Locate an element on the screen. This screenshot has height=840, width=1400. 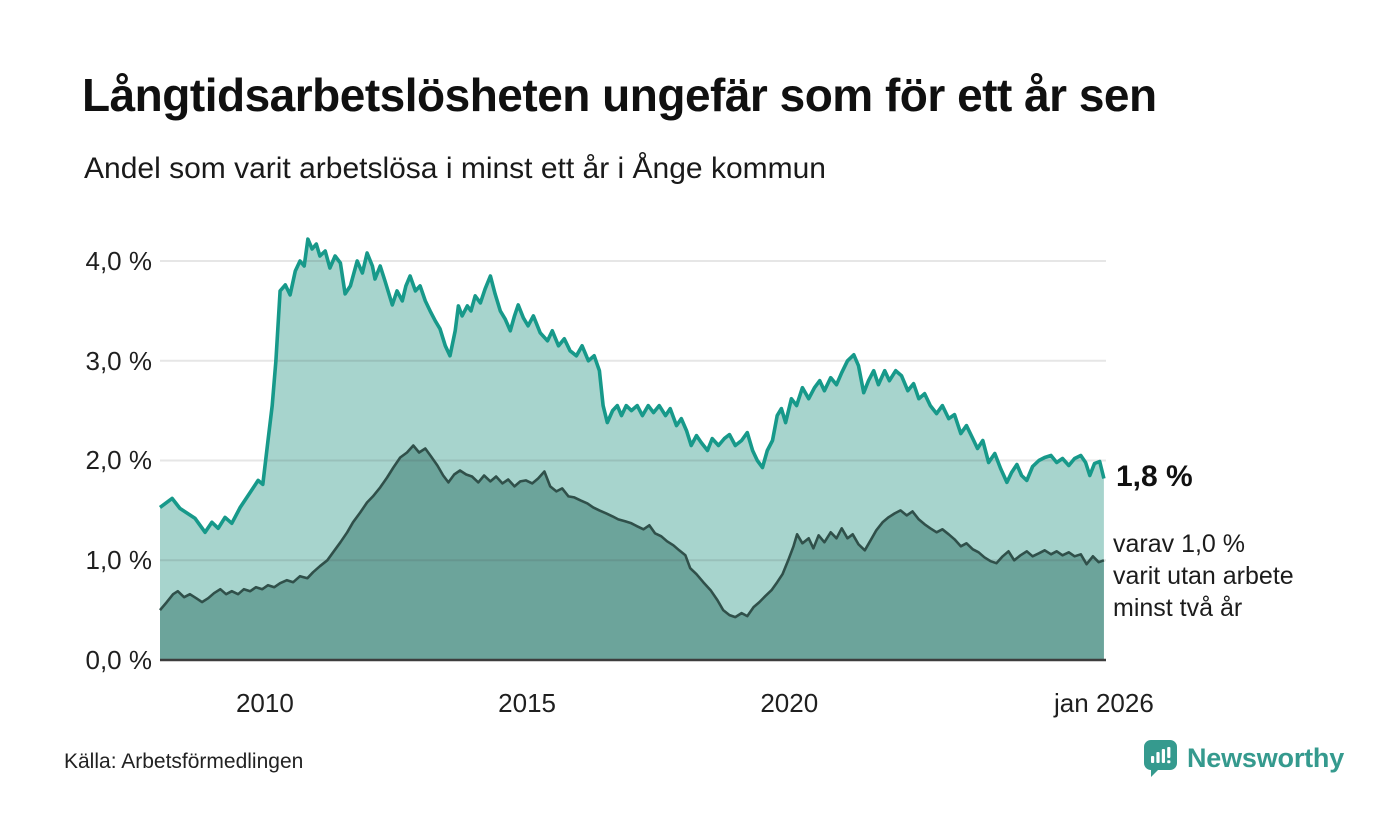
newsworthy-logo-icon is located at coordinates (1160, 758).